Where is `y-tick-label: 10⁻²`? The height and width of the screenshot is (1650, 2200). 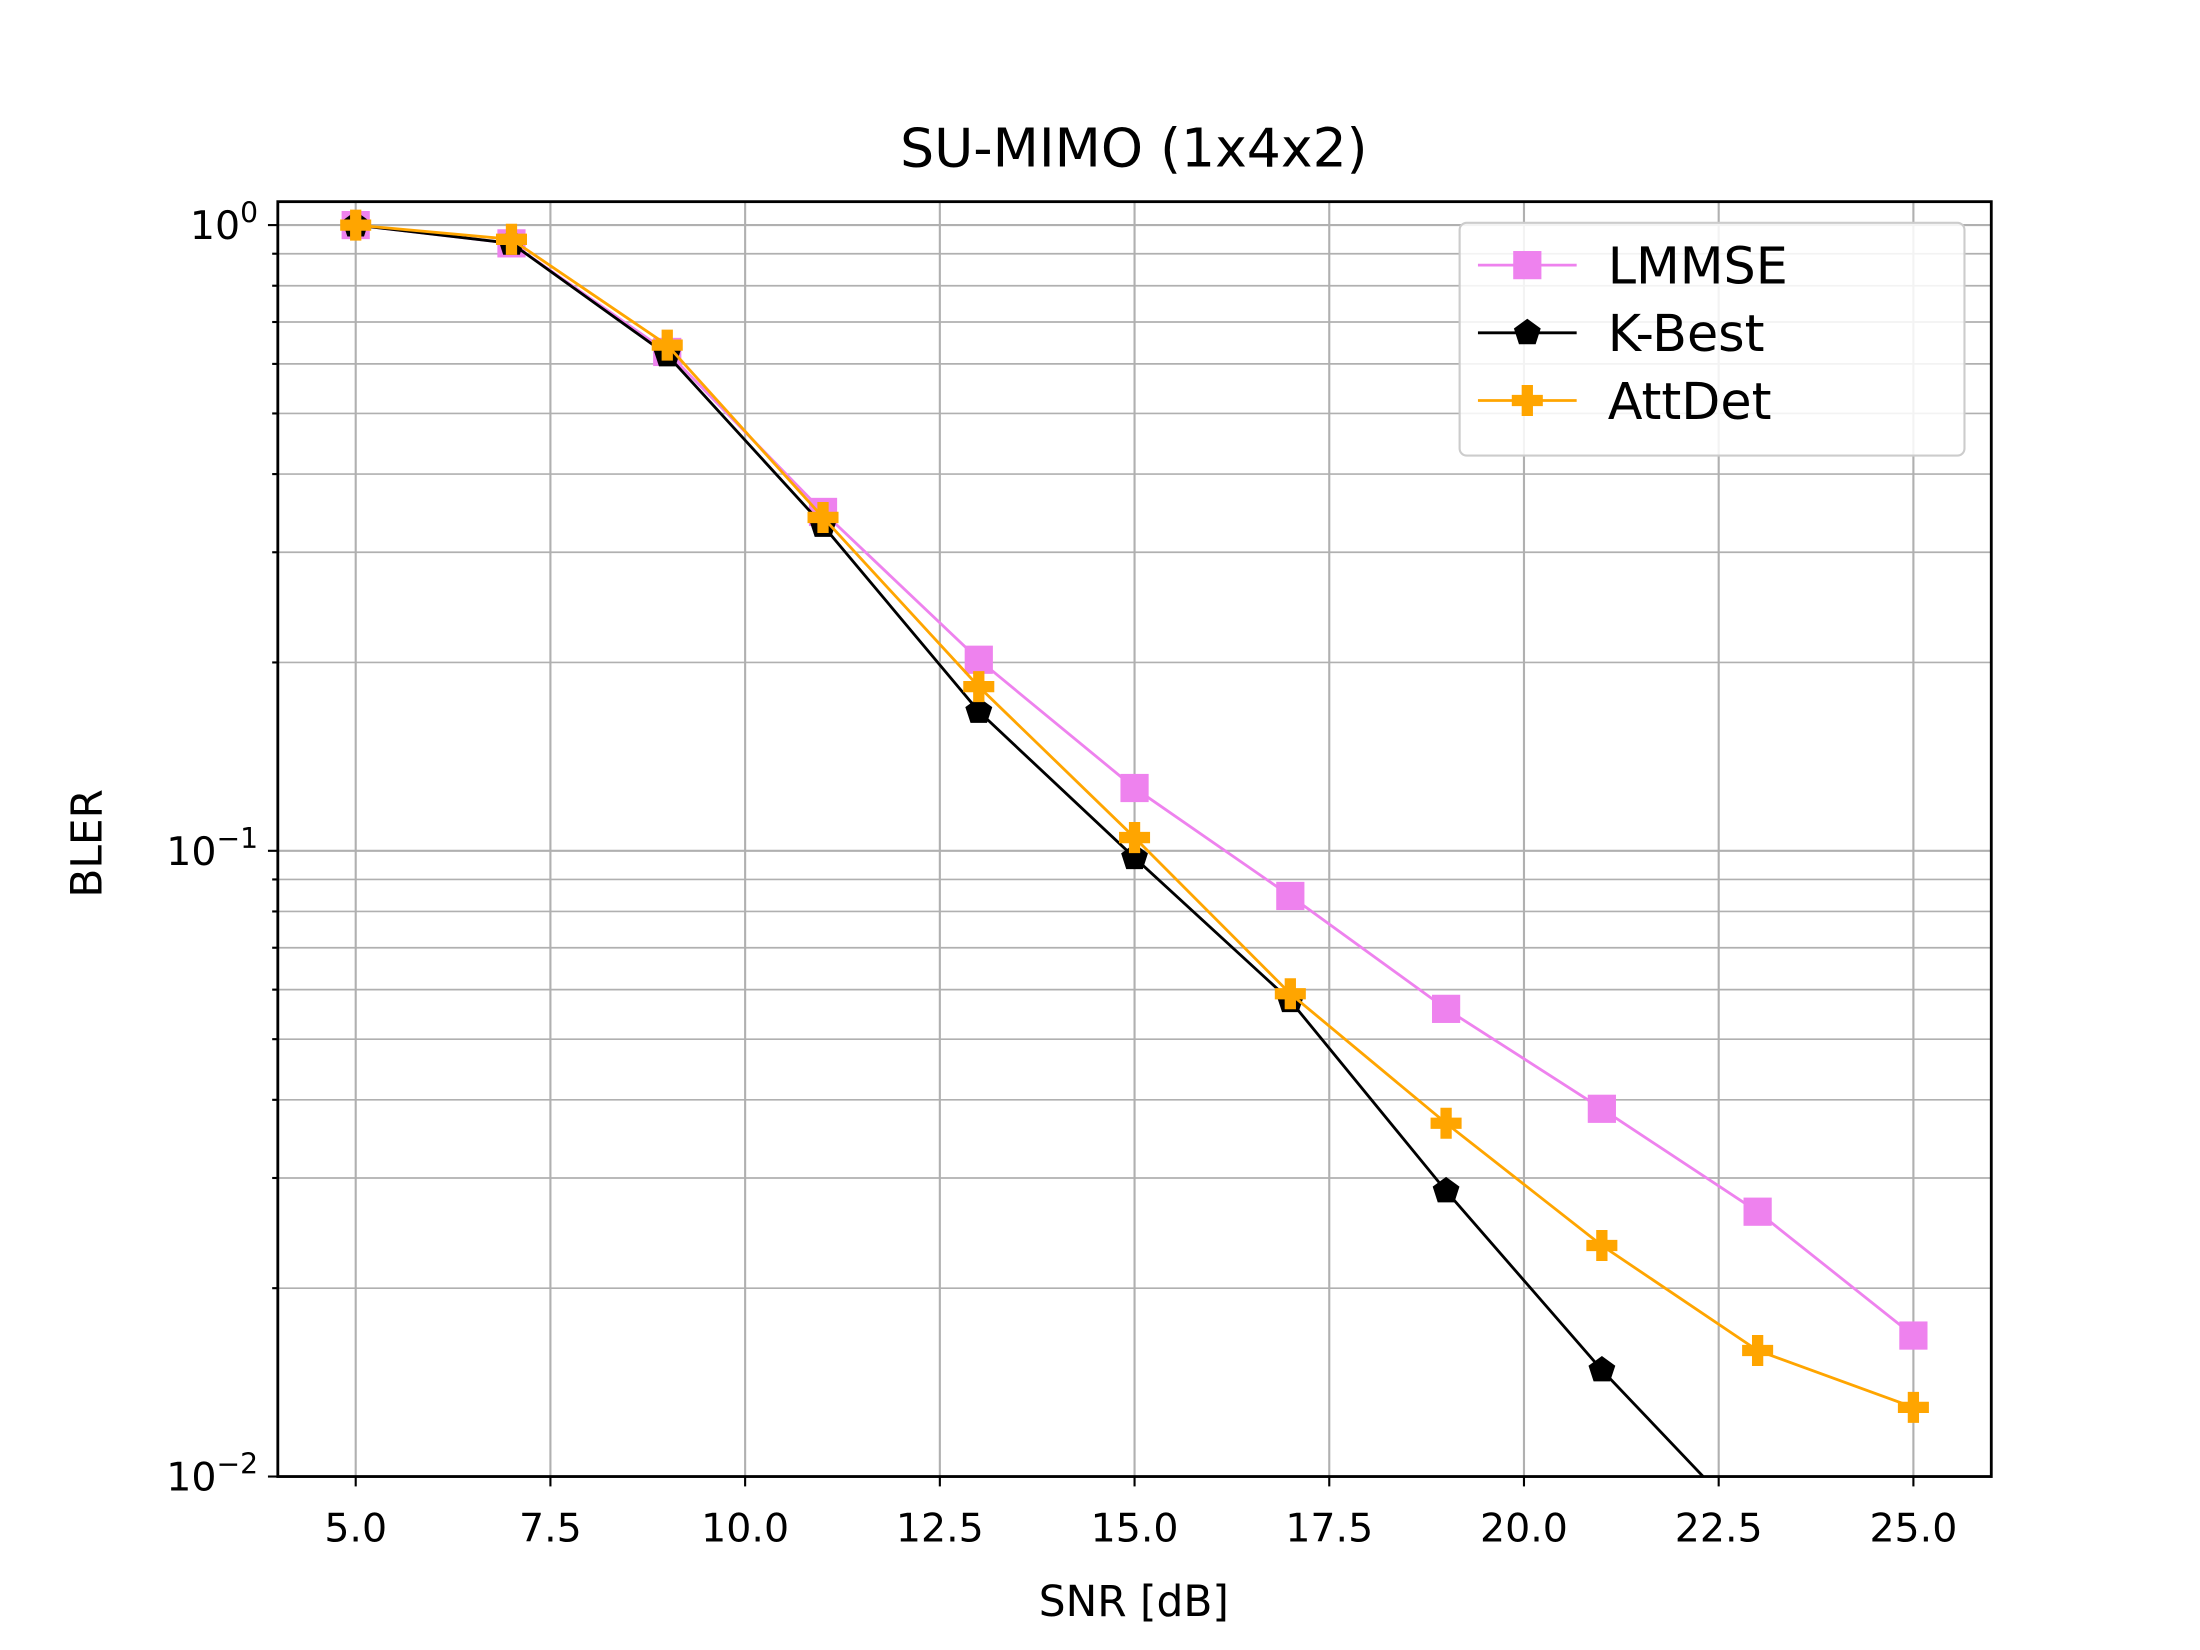 y-tick-label: 10⁻² is located at coordinates (212, 1474).